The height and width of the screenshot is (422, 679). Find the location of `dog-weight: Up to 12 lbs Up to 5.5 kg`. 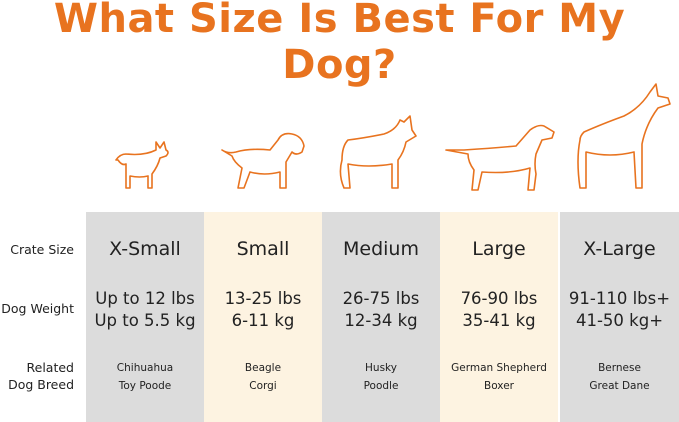

dog-weight: Up to 12 lbs Up to 5.5 kg is located at coordinates (145, 310).